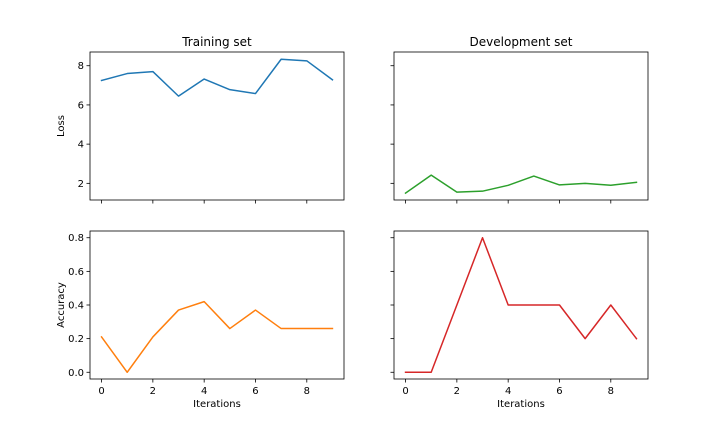 The height and width of the screenshot is (432, 720). Describe the element at coordinates (457, 391) in the screenshot. I see `development-accuracy-x-tick-label: 2` at that location.